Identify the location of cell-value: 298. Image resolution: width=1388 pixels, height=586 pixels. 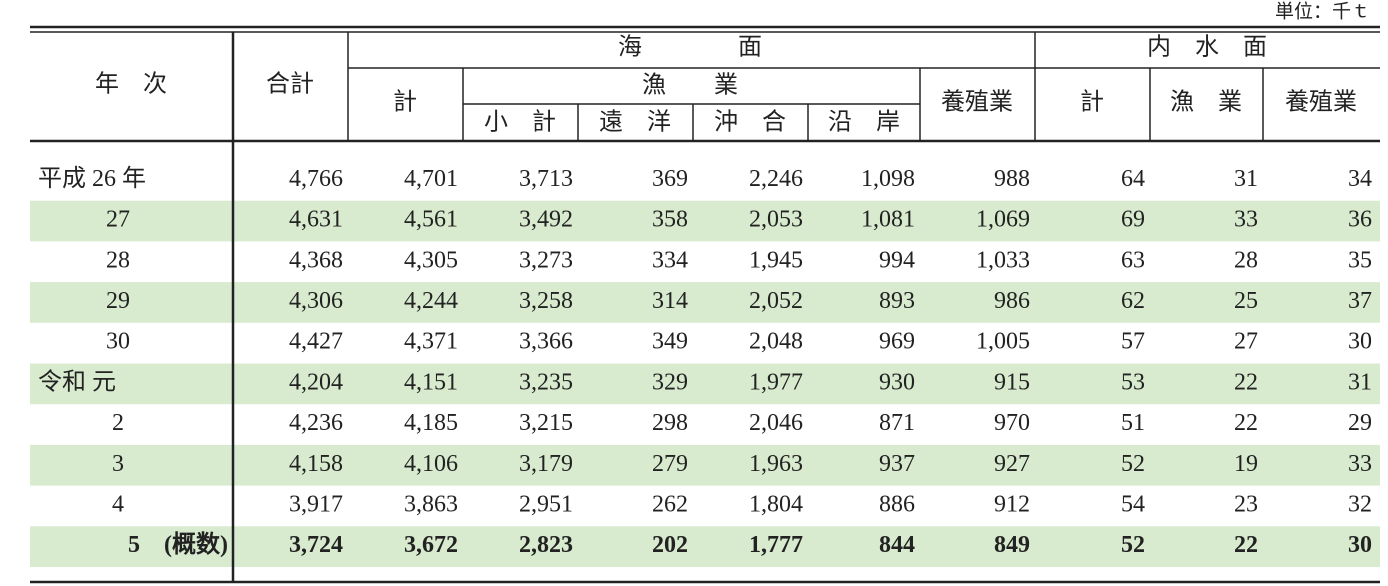
(670, 423).